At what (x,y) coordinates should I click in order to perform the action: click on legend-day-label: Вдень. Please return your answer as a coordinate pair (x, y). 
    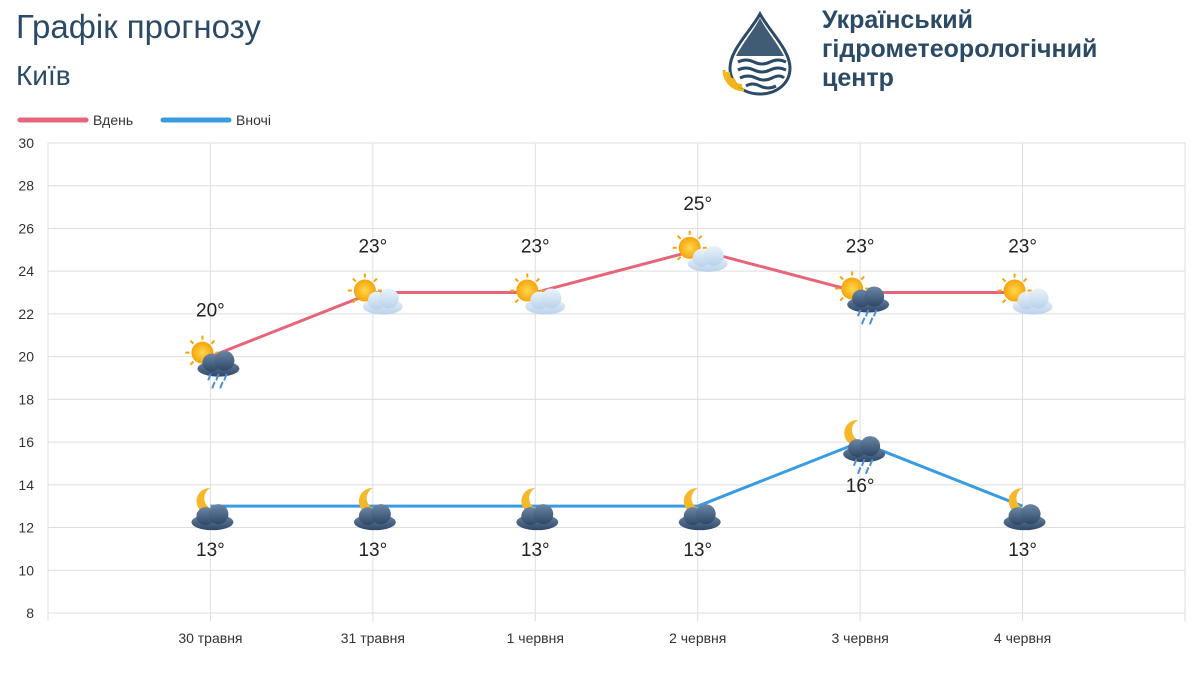
    Looking at the image, I should click on (113, 120).